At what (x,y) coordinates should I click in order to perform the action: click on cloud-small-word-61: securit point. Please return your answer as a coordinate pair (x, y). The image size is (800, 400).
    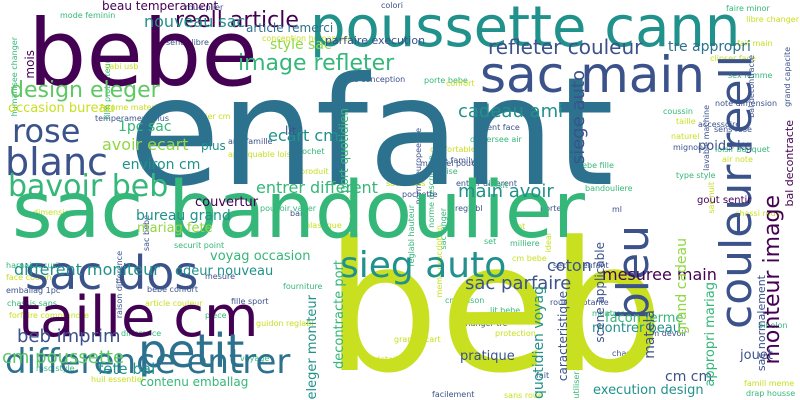
    Looking at the image, I should click on (199, 245).